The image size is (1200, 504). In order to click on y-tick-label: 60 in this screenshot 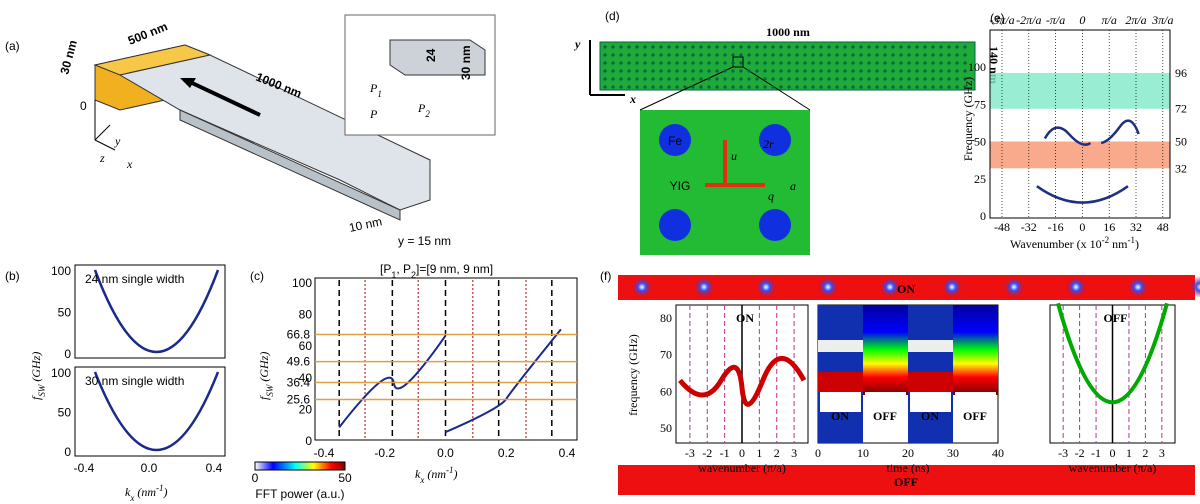, I will do `click(666, 391)`.